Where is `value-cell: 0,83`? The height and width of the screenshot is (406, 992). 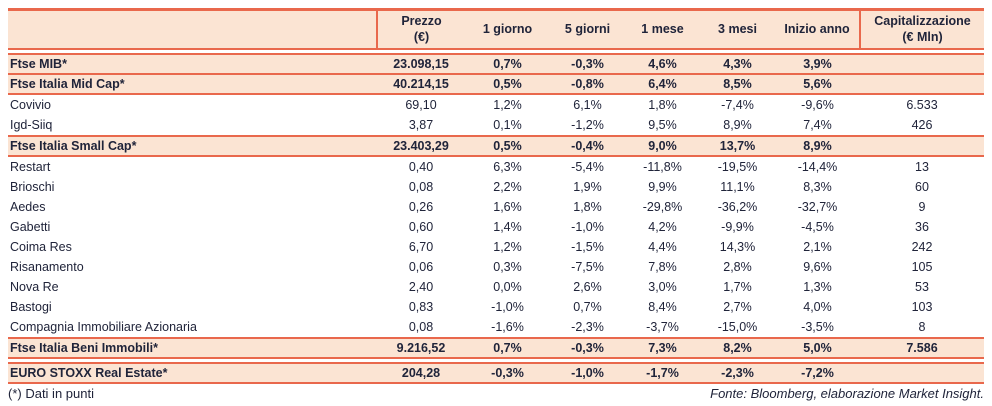 value-cell: 0,83 is located at coordinates (421, 307).